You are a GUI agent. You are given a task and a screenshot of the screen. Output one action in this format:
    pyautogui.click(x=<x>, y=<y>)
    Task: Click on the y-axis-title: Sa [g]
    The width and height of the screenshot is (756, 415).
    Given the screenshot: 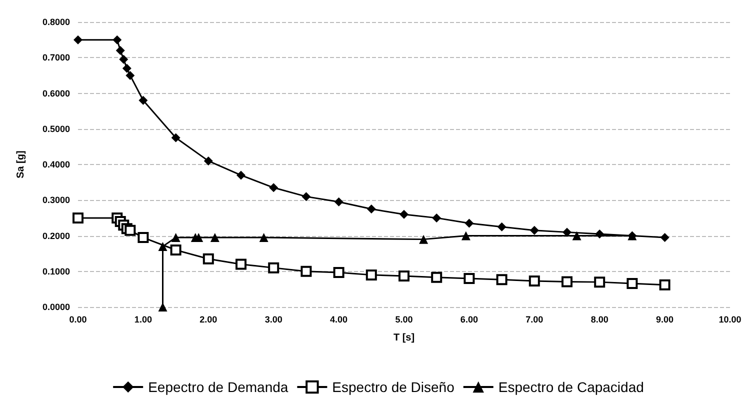 What is the action you would take?
    pyautogui.click(x=21, y=164)
    